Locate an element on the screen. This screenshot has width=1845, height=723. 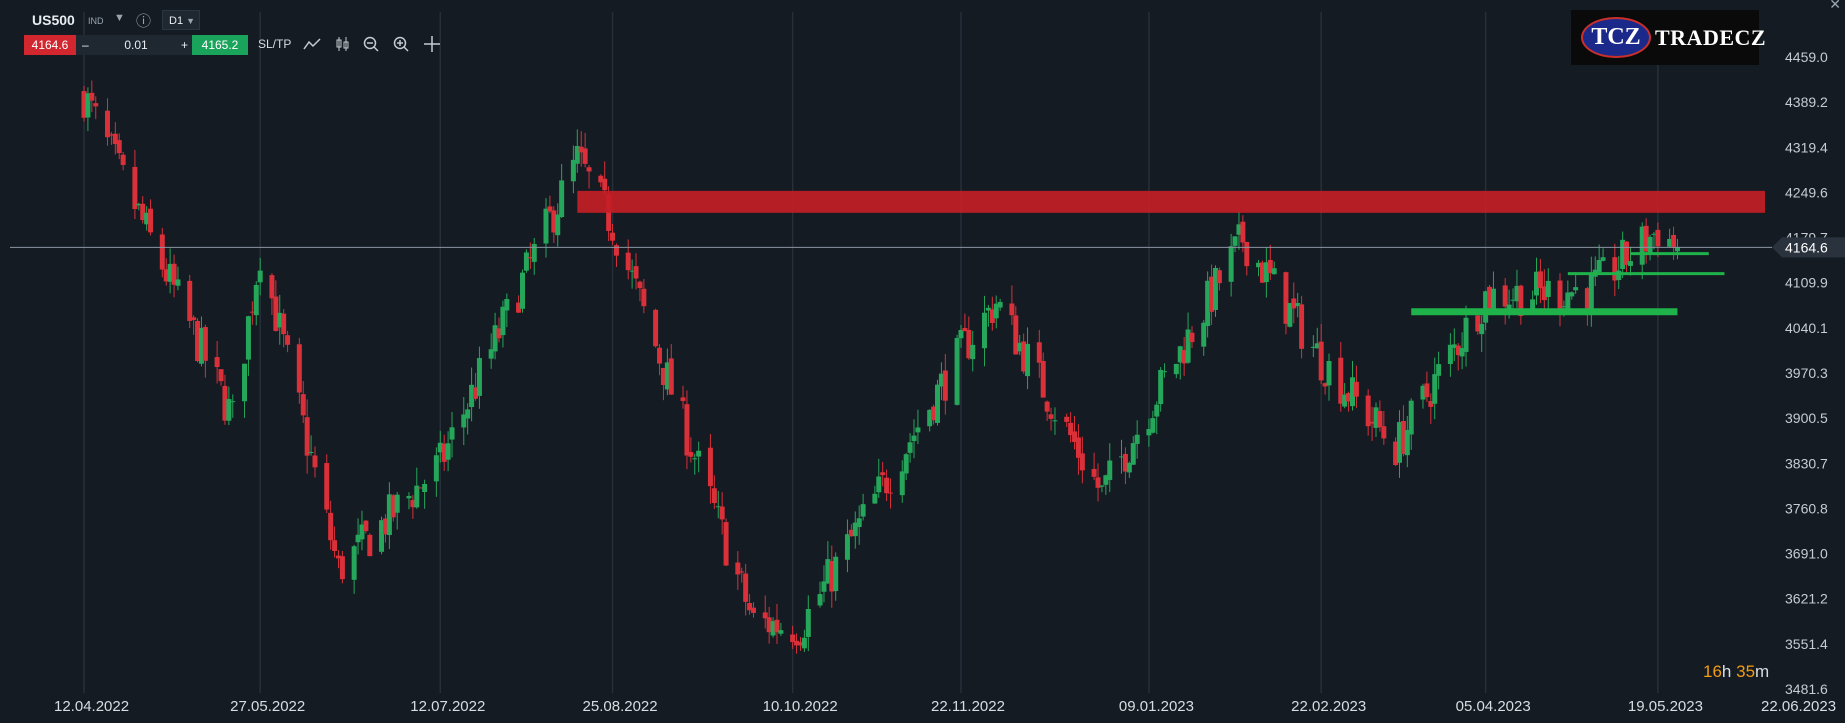
increase-button: + is located at coordinates (184, 45).